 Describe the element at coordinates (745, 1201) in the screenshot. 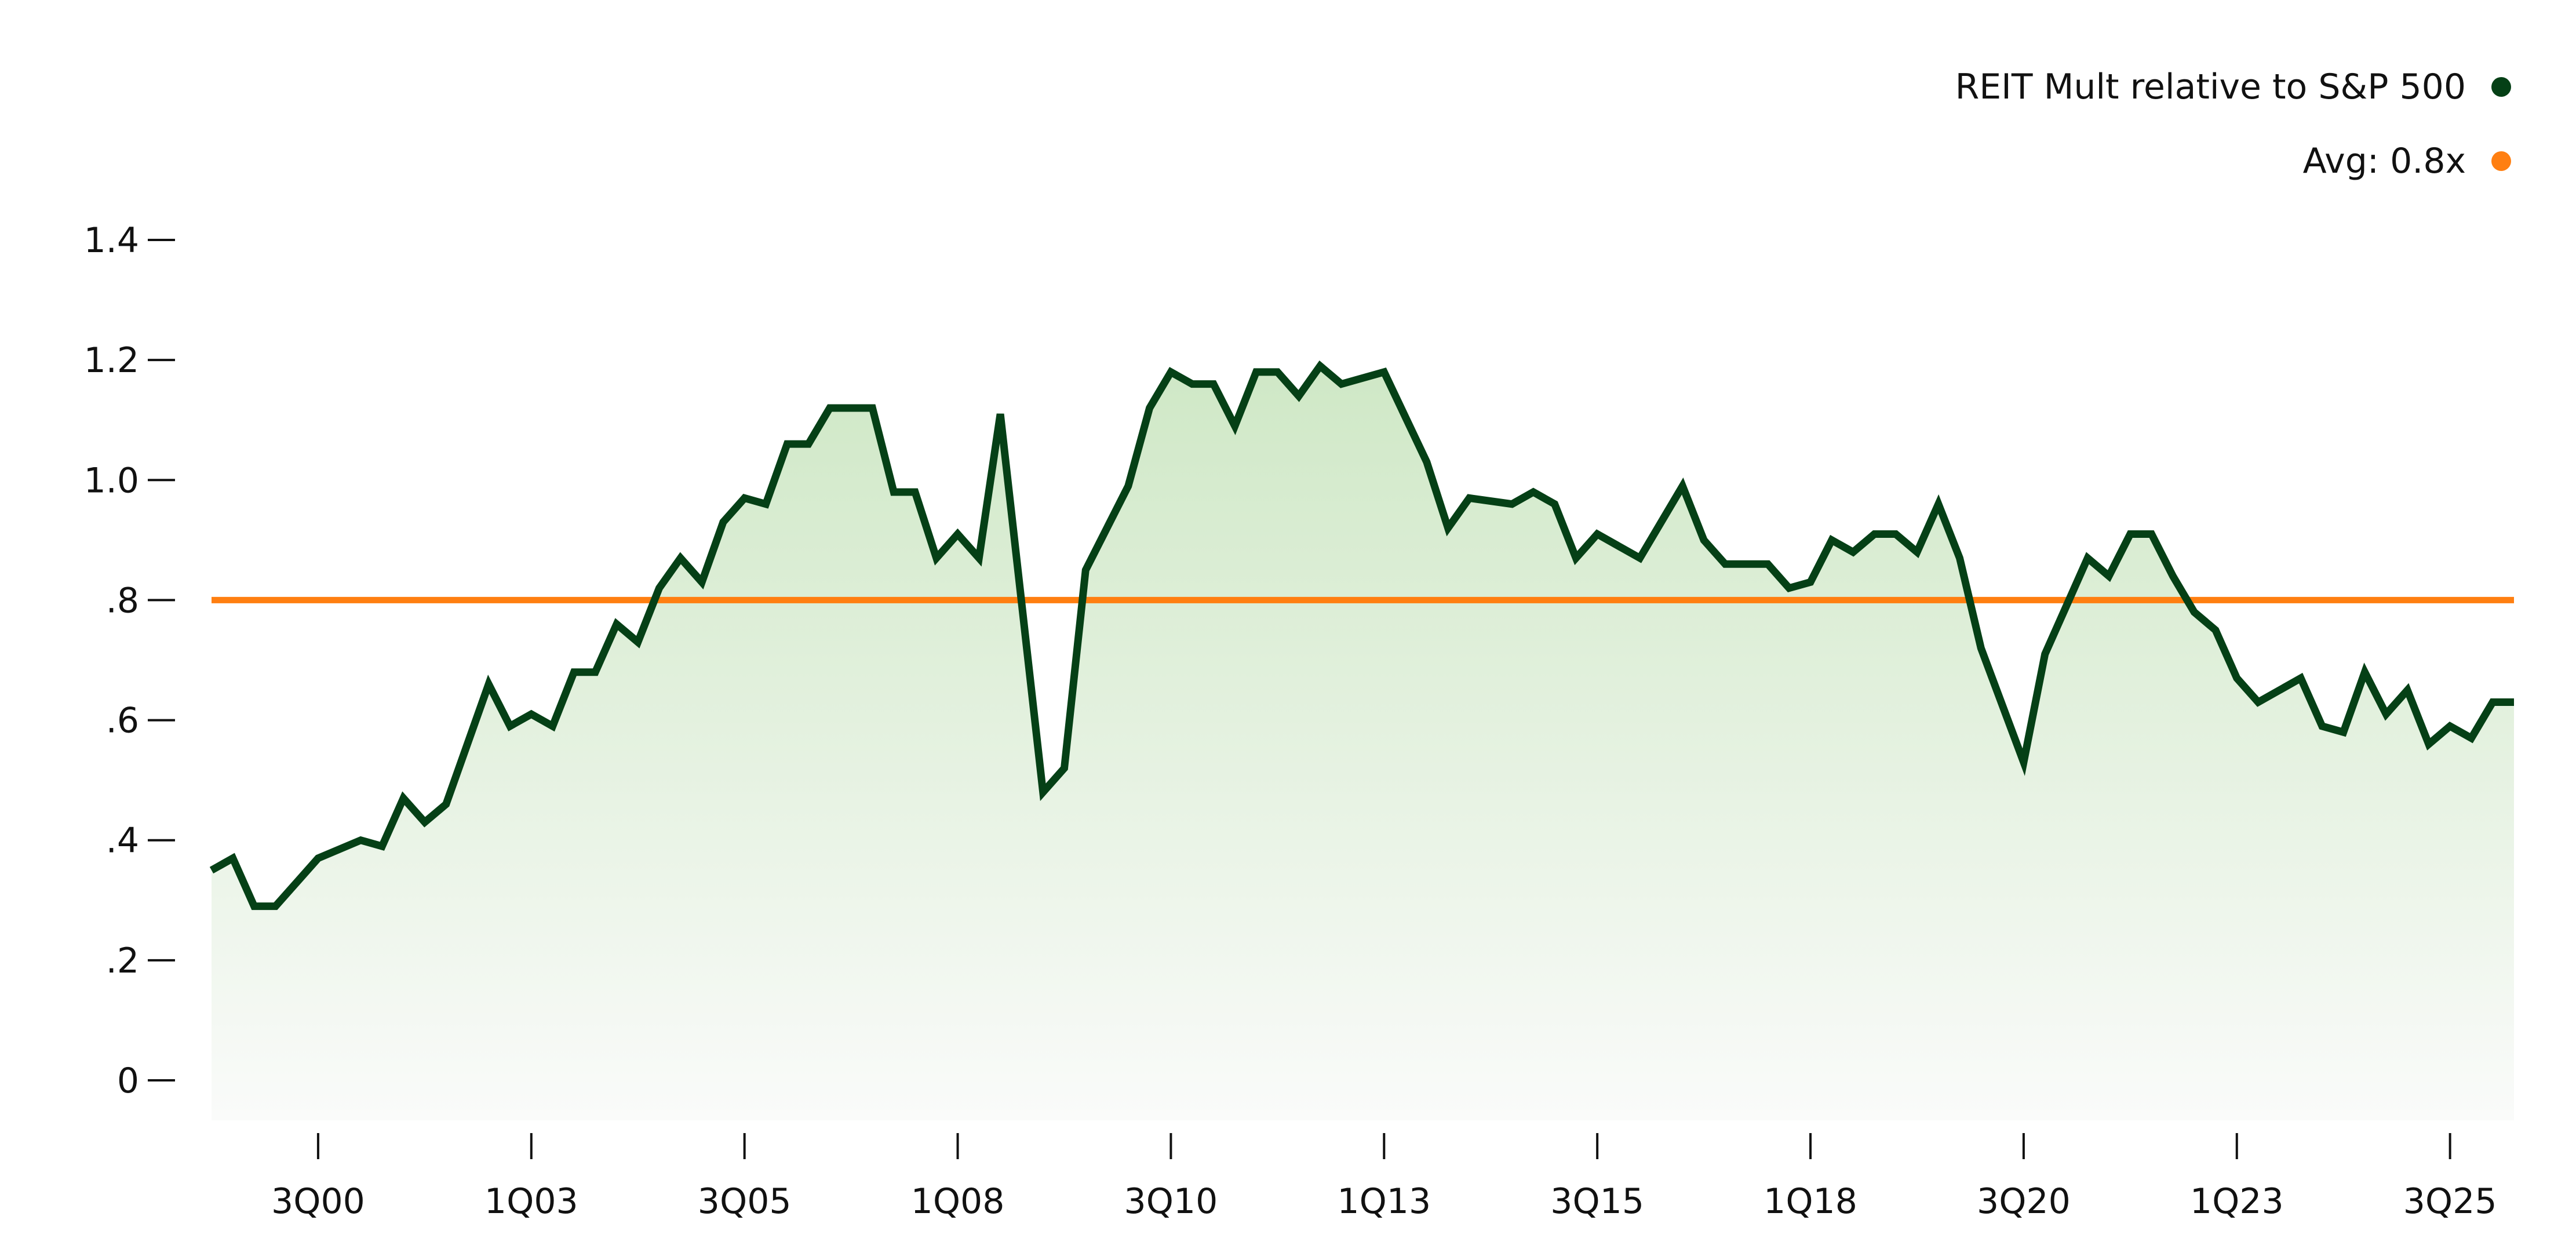

I see `x-tick-label: 3Q05` at that location.